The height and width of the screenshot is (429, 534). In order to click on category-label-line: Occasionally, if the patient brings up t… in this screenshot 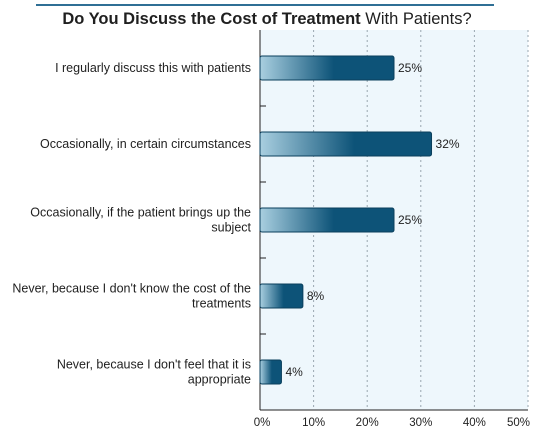, I will do `click(140, 213)`.